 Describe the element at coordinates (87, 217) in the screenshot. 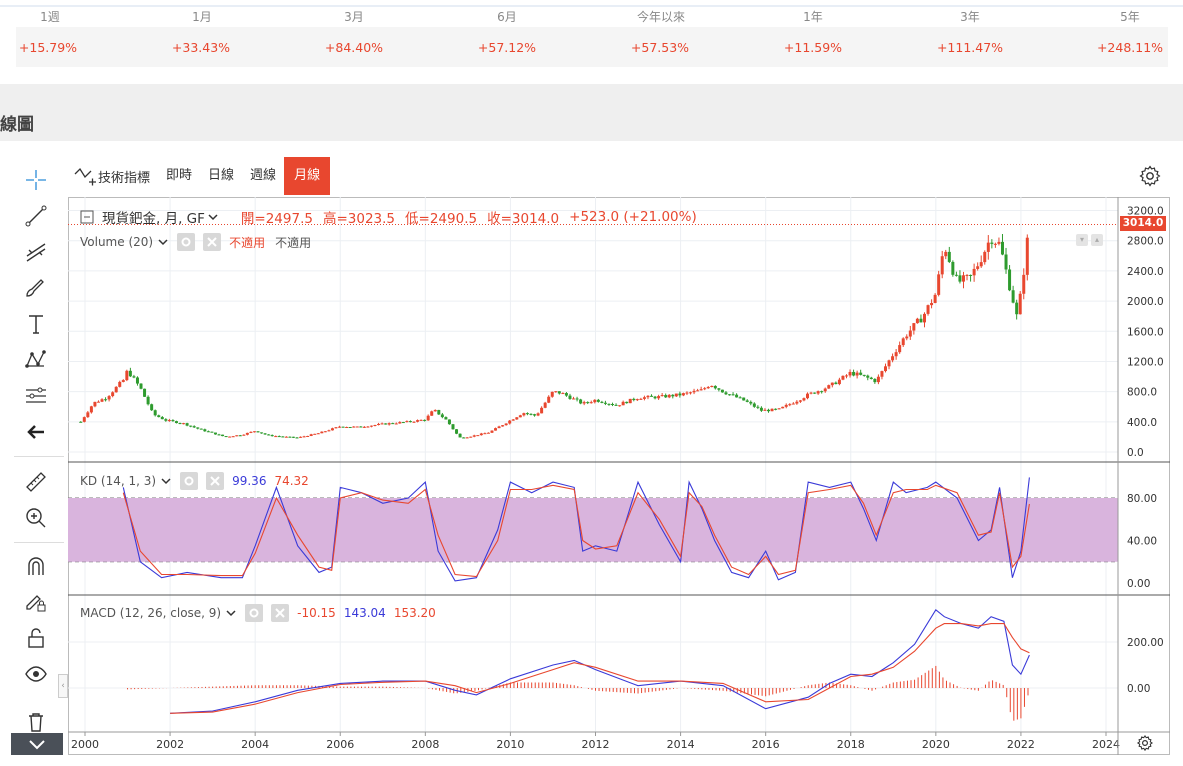

I see `collapse-legend-icon` at that location.